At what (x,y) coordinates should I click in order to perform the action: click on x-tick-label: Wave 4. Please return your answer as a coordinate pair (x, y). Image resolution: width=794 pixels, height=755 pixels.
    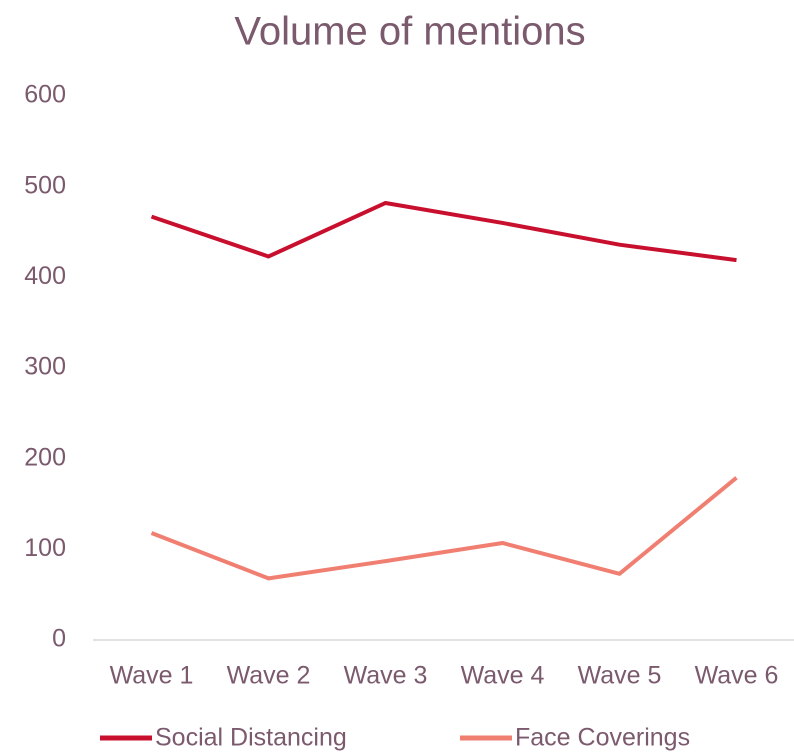
    Looking at the image, I should click on (503, 676).